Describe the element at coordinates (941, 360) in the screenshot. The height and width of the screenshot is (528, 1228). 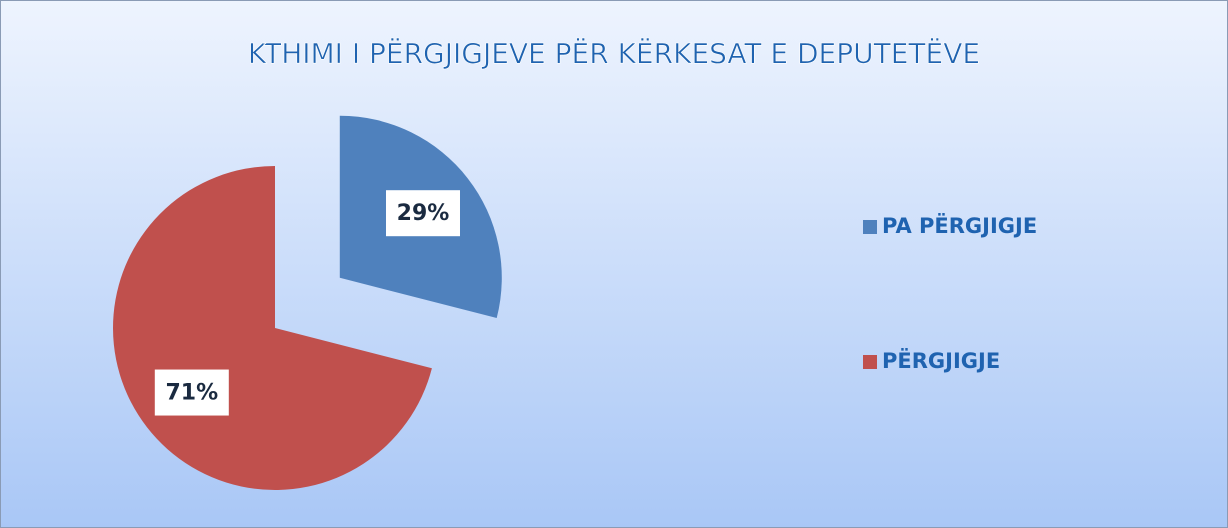
I see `legend-label: PËRGJIGJE` at that location.